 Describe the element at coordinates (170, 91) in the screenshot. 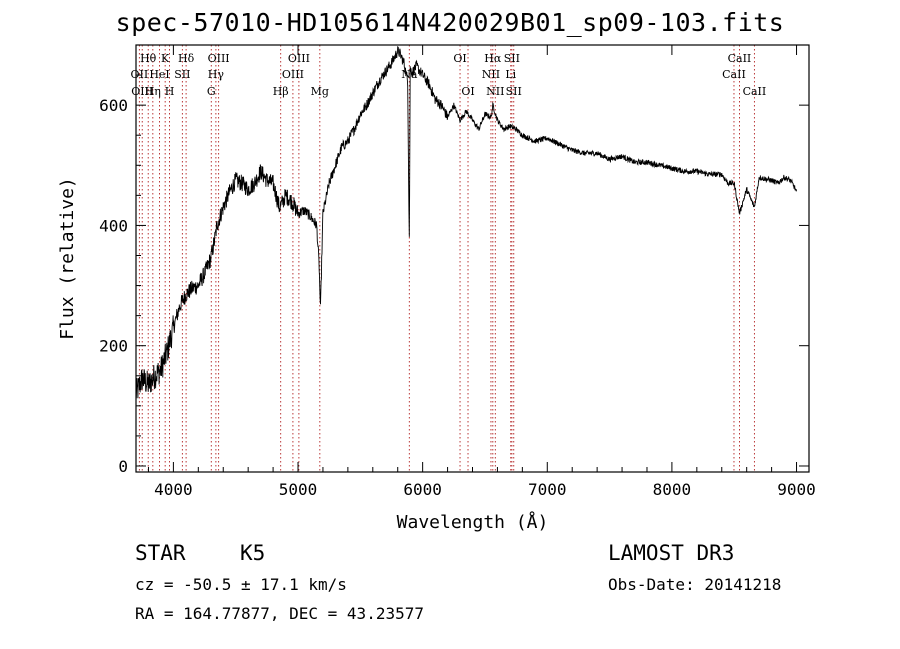

I see `line-label-6: H` at that location.